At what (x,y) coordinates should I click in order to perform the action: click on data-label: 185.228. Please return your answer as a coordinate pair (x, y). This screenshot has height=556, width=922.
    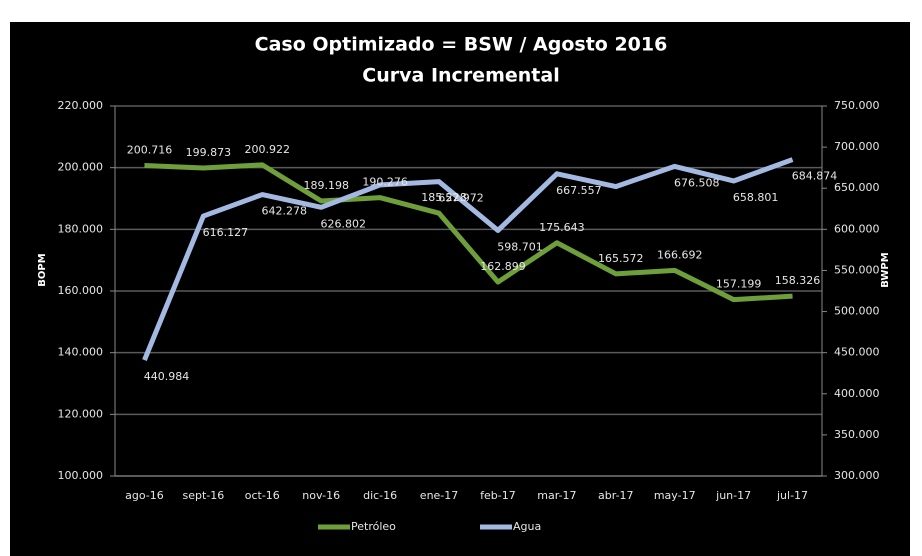
    Looking at the image, I should click on (444, 197).